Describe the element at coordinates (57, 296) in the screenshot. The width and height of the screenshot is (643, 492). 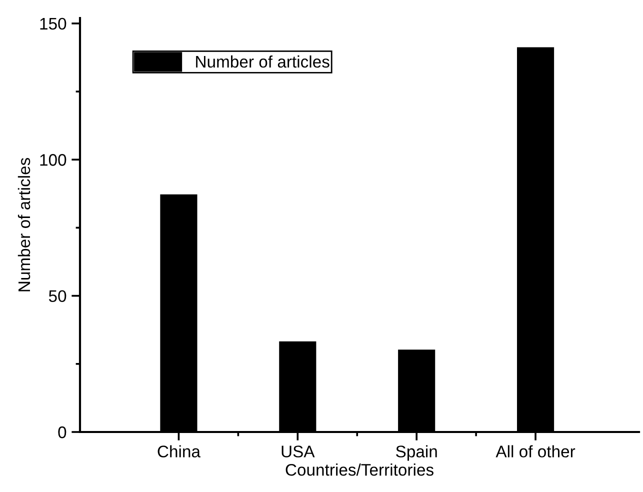
I see `y-tick-label: 50` at that location.